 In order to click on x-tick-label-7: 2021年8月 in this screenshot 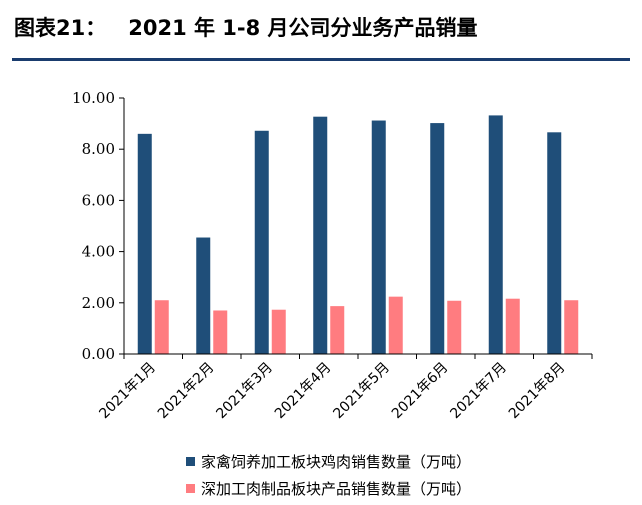, I will do `click(537, 391)`.